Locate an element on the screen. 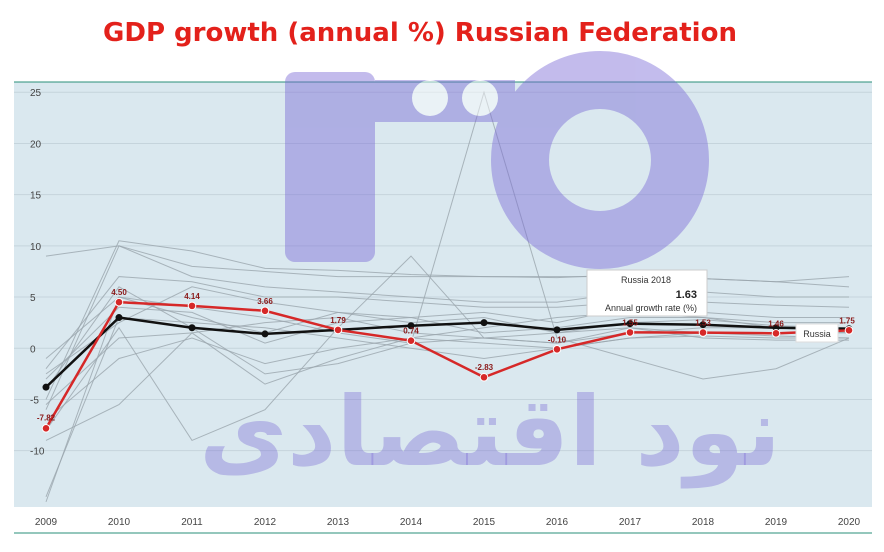 This screenshot has width=884, height=552. data-label: 1.46 is located at coordinates (776, 323).